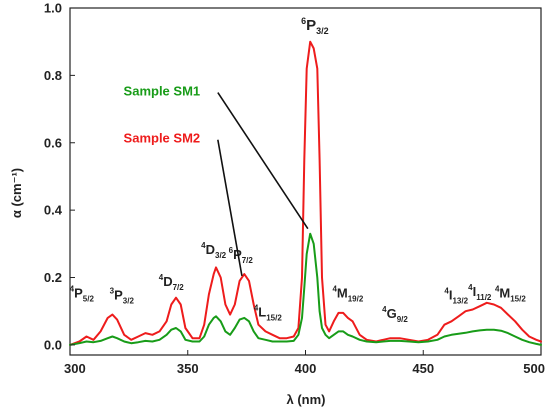 Image resolution: width=550 pixels, height=411 pixels. What do you see at coordinates (510, 294) in the screenshot?
I see `peak-label: 4M15/2` at bounding box center [510, 294].